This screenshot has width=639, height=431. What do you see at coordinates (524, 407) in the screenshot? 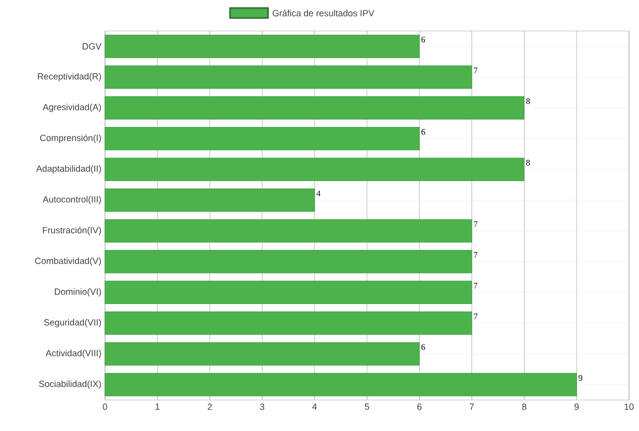
I see `x-tick-label: 8` at bounding box center [524, 407].